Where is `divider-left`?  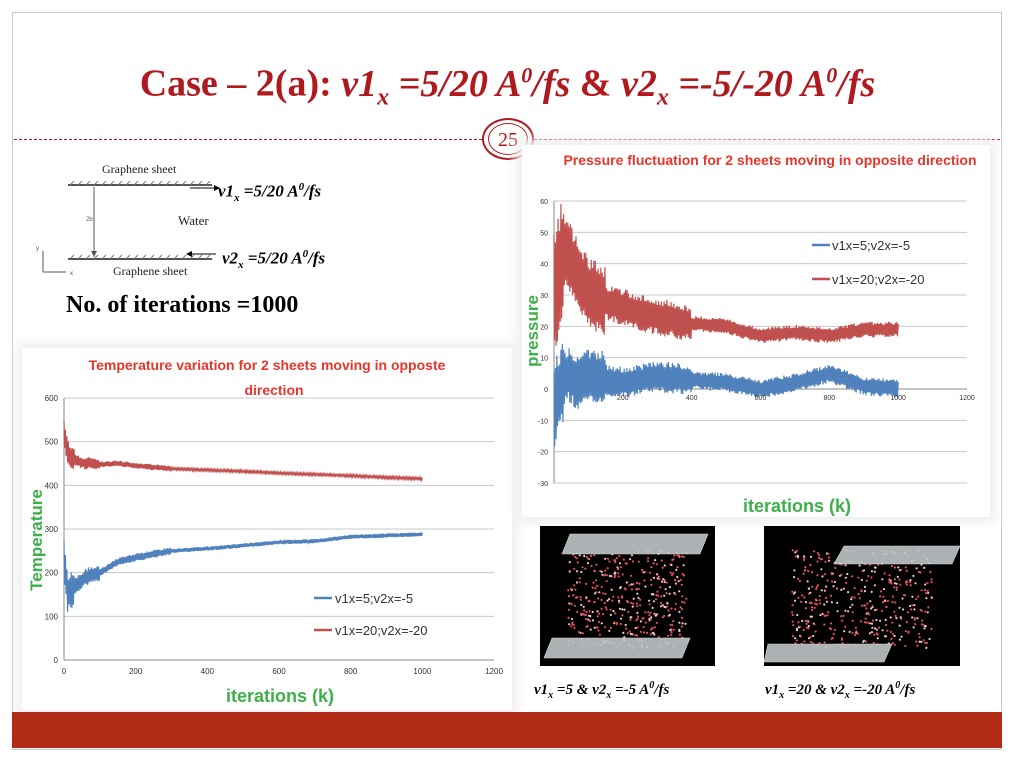 divider-left is located at coordinates (248, 139).